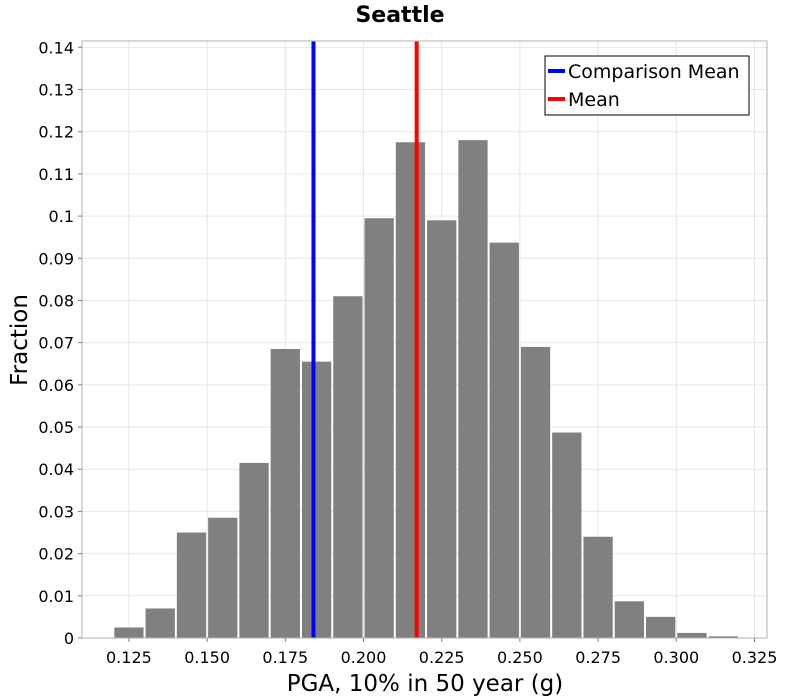 The width and height of the screenshot is (800, 700). I want to click on legend-box, so click(647, 85).